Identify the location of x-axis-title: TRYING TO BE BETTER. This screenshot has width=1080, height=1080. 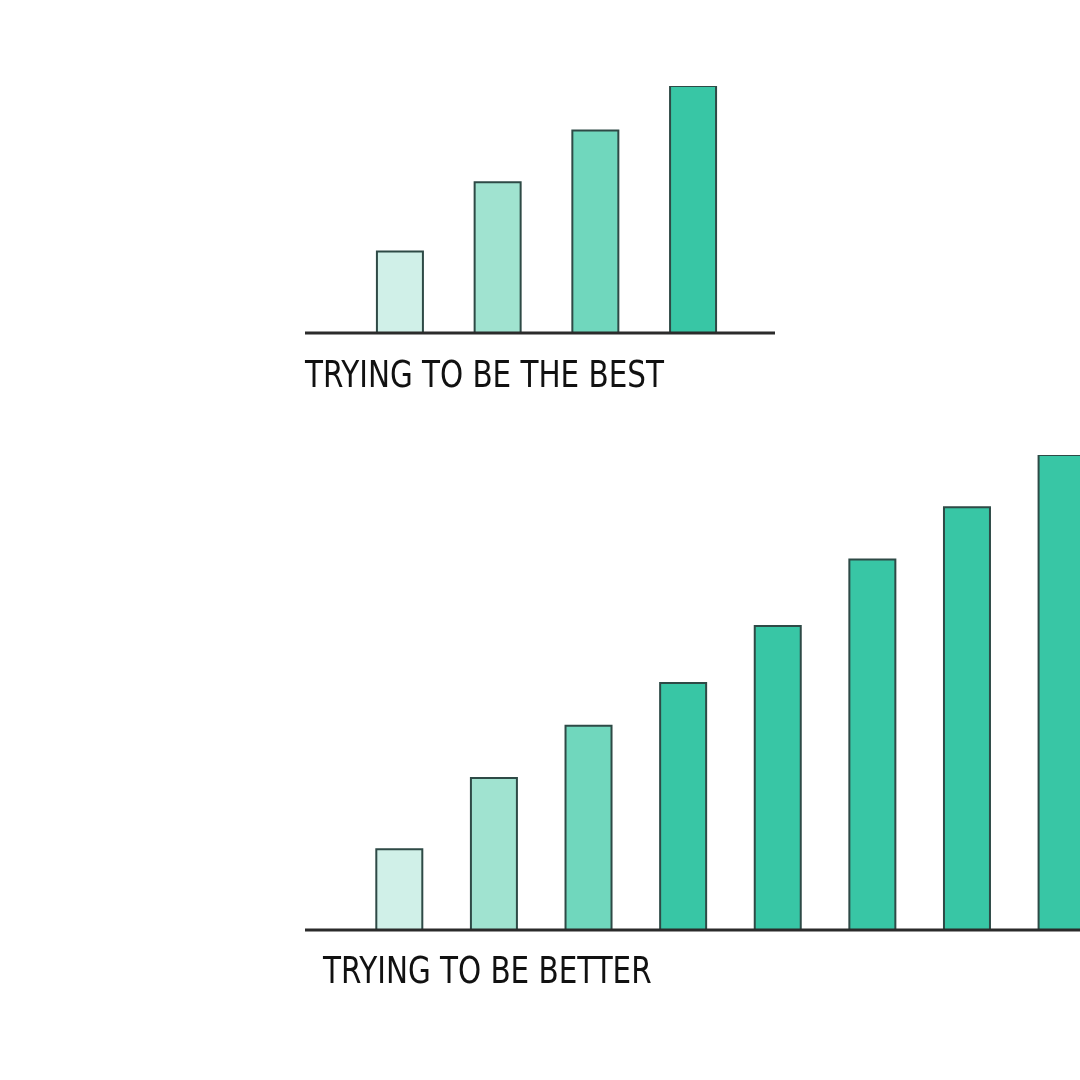
(487, 970).